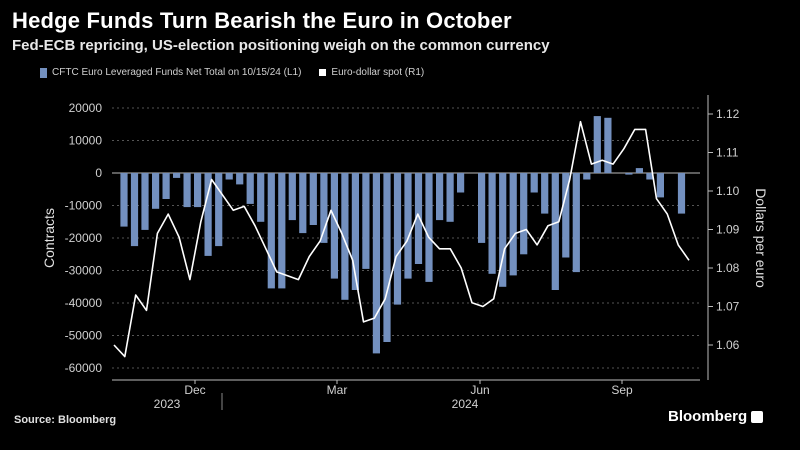 The height and width of the screenshot is (450, 800). Describe the element at coordinates (378, 72) in the screenshot. I see `legend-line-label: Euro-dollar spot (R1)` at that location.